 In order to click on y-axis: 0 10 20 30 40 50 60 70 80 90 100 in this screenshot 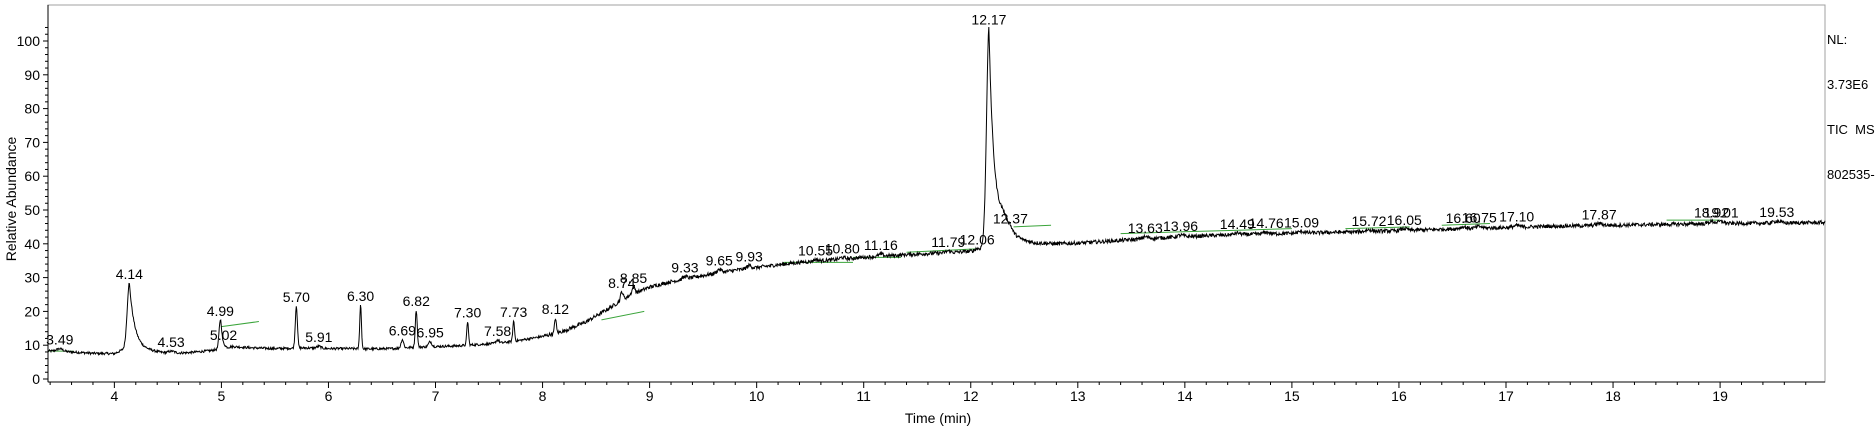, I will do `click(32, 206)`.